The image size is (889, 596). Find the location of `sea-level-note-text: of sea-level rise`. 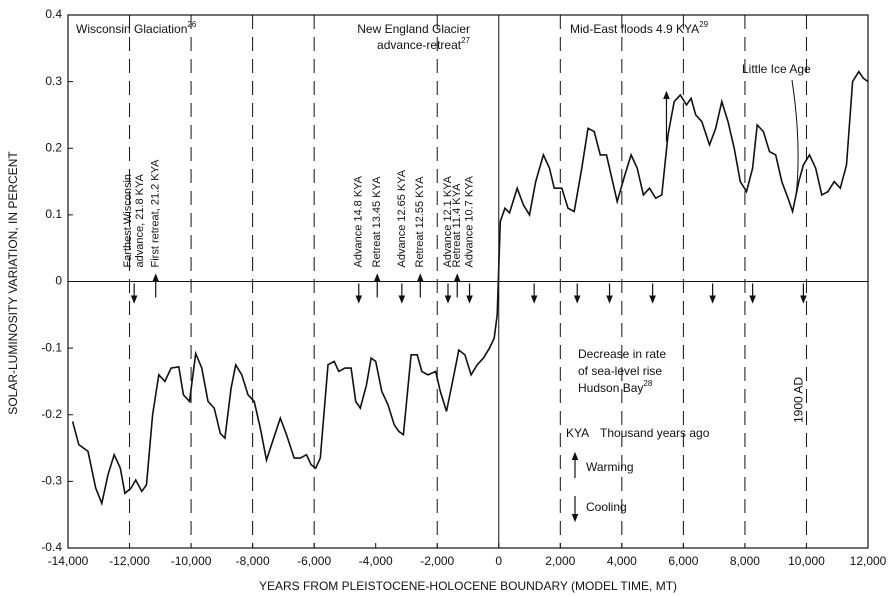

sea-level-note-text: of sea-level rise is located at coordinates (620, 371).